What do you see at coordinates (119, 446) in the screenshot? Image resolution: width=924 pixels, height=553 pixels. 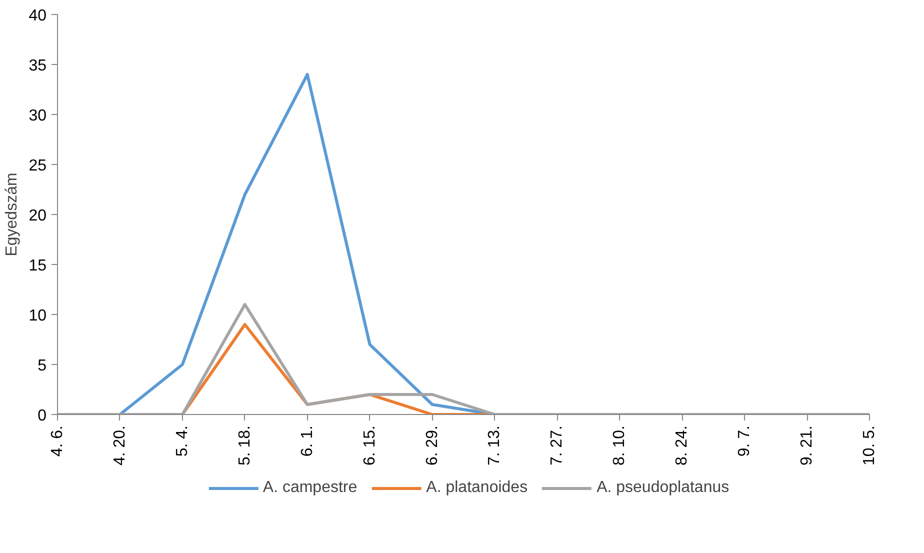 I see `x-tick-label: 4. 20.` at bounding box center [119, 446].